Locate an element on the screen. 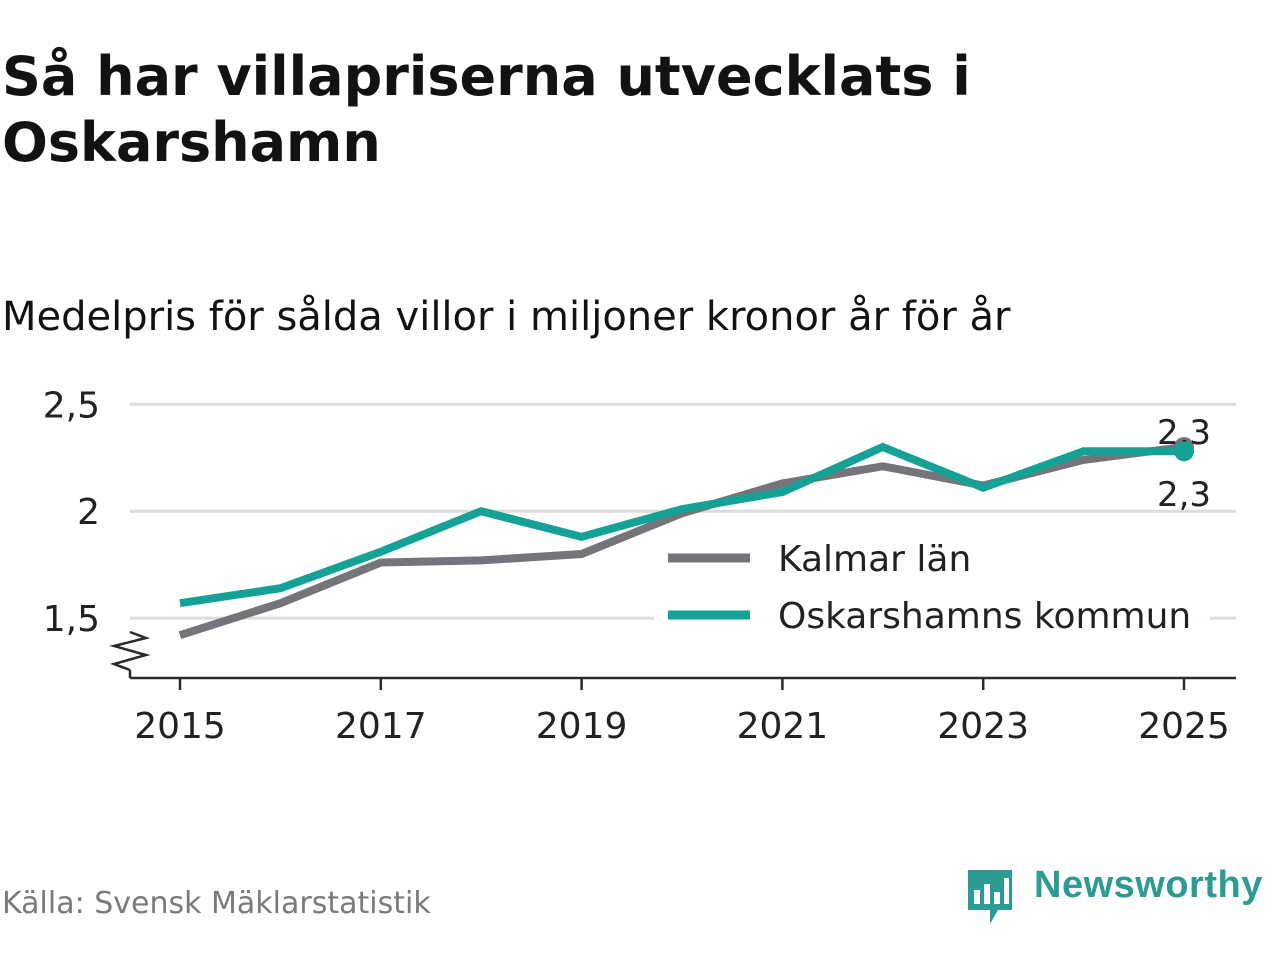 The height and width of the screenshot is (960, 1280). x-tick-label: 2015 is located at coordinates (180, 726).